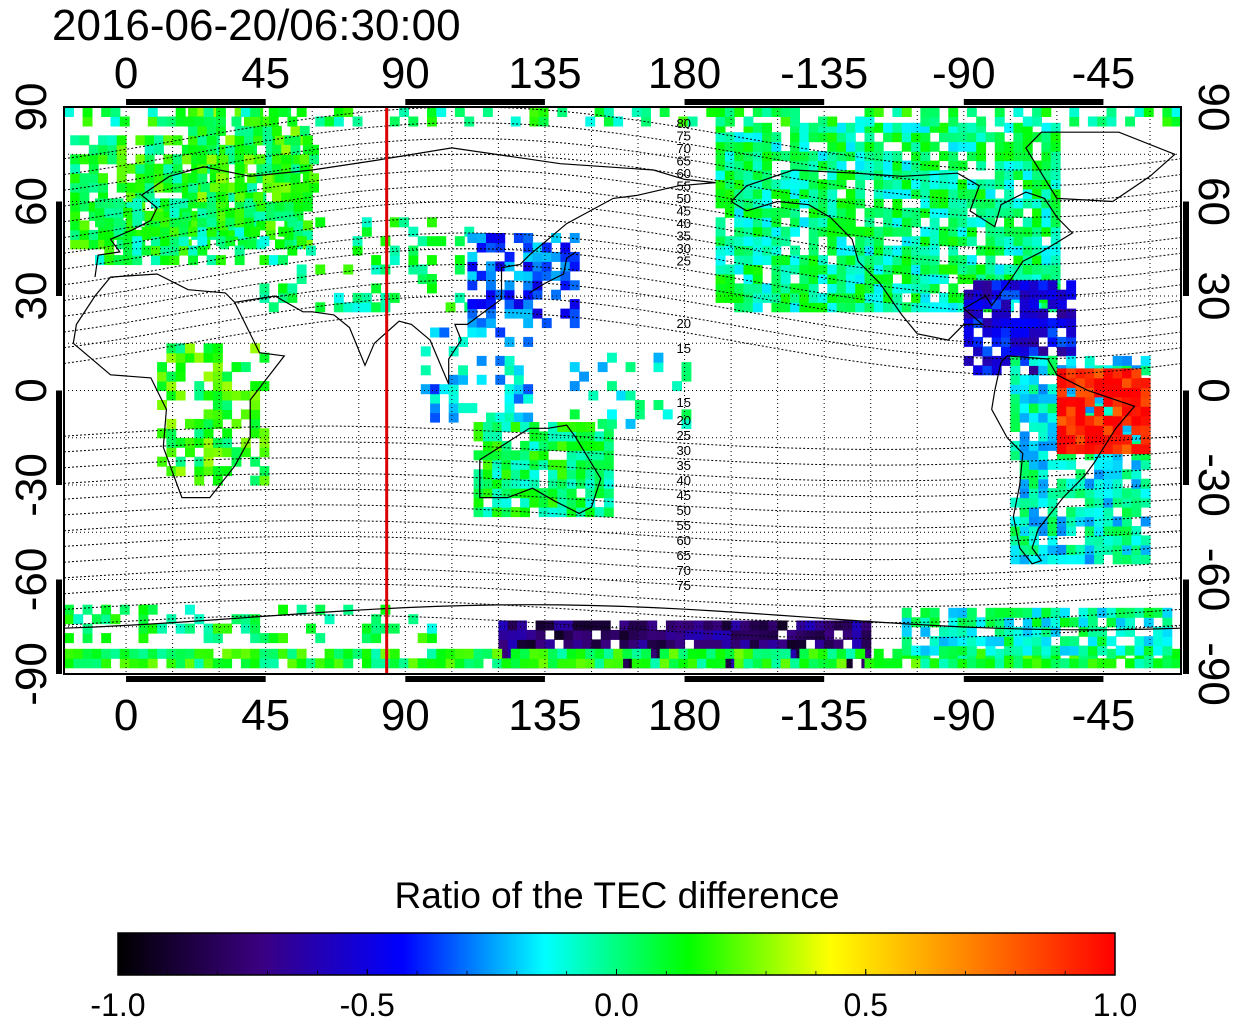 The height and width of the screenshot is (1024, 1240). I want to click on top-lon-tick-label: -90, so click(964, 73).